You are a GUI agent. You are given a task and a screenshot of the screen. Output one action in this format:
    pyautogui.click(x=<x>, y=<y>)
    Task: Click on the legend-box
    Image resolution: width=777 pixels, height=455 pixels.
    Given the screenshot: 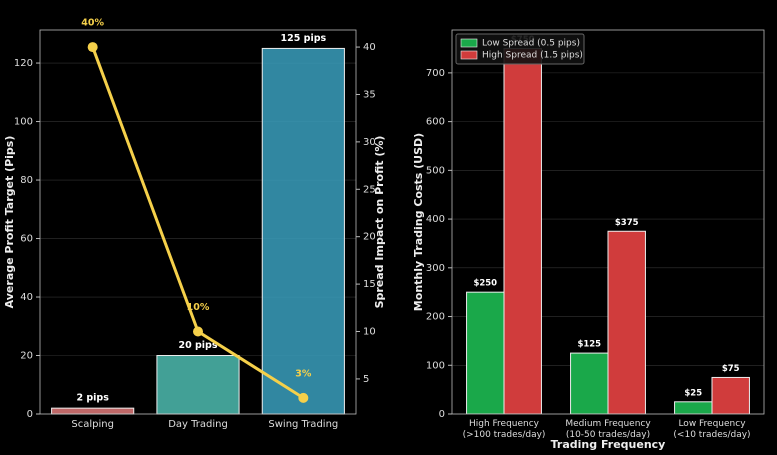 What is the action you would take?
    pyautogui.click(x=520, y=49)
    